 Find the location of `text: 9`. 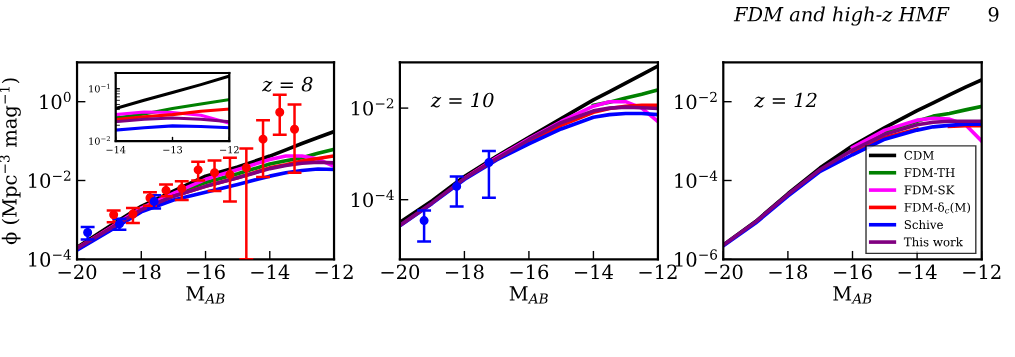

text: 9 is located at coordinates (993, 14).